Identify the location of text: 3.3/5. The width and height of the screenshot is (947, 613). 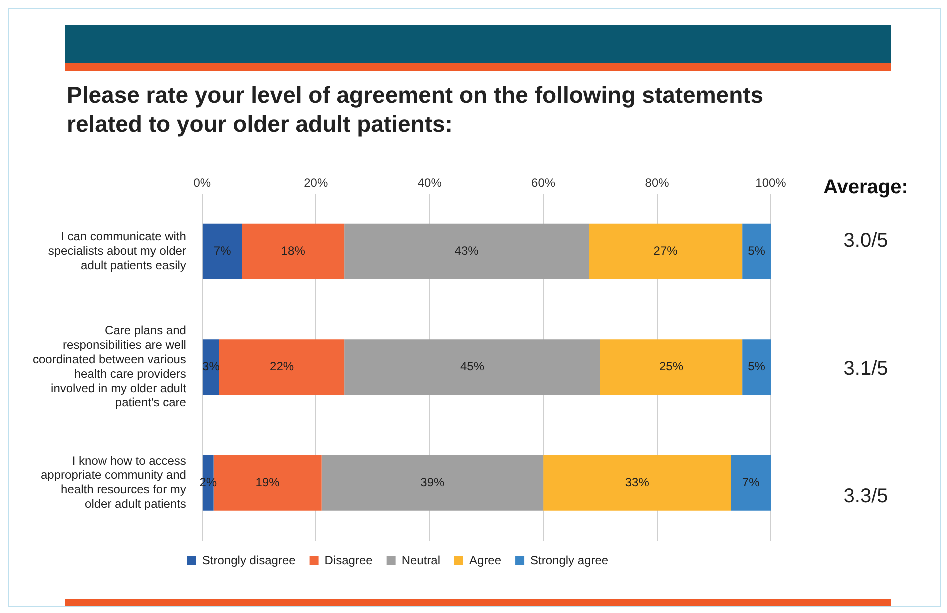
(866, 497).